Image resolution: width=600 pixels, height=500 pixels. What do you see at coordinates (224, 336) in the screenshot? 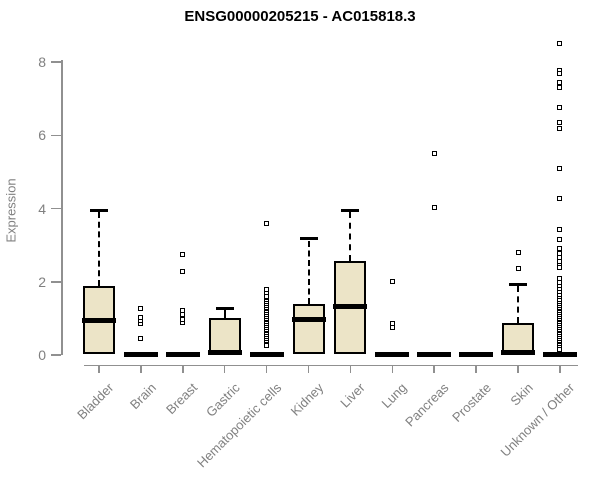
I see `box-gastric` at bounding box center [224, 336].